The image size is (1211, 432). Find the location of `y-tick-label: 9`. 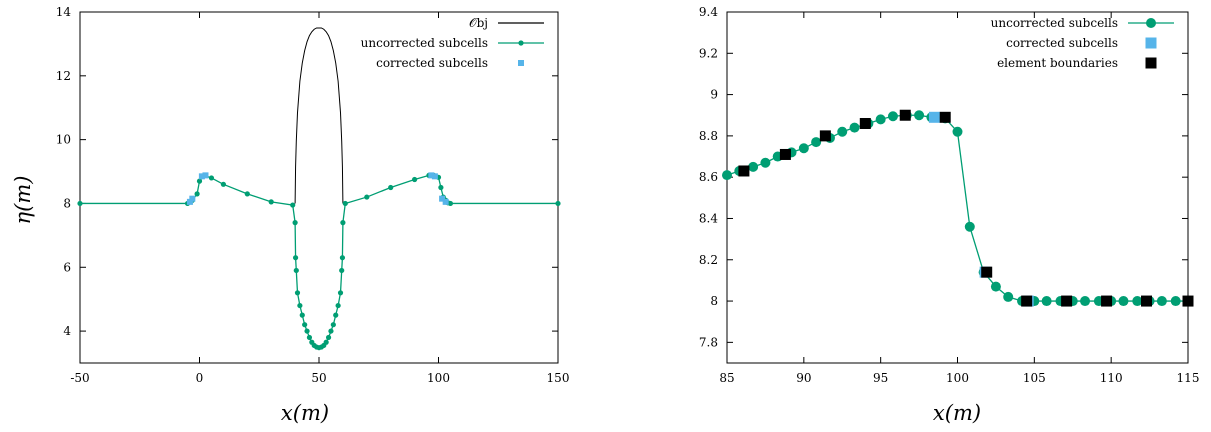

y-tick-label: 9 is located at coordinates (714, 95).